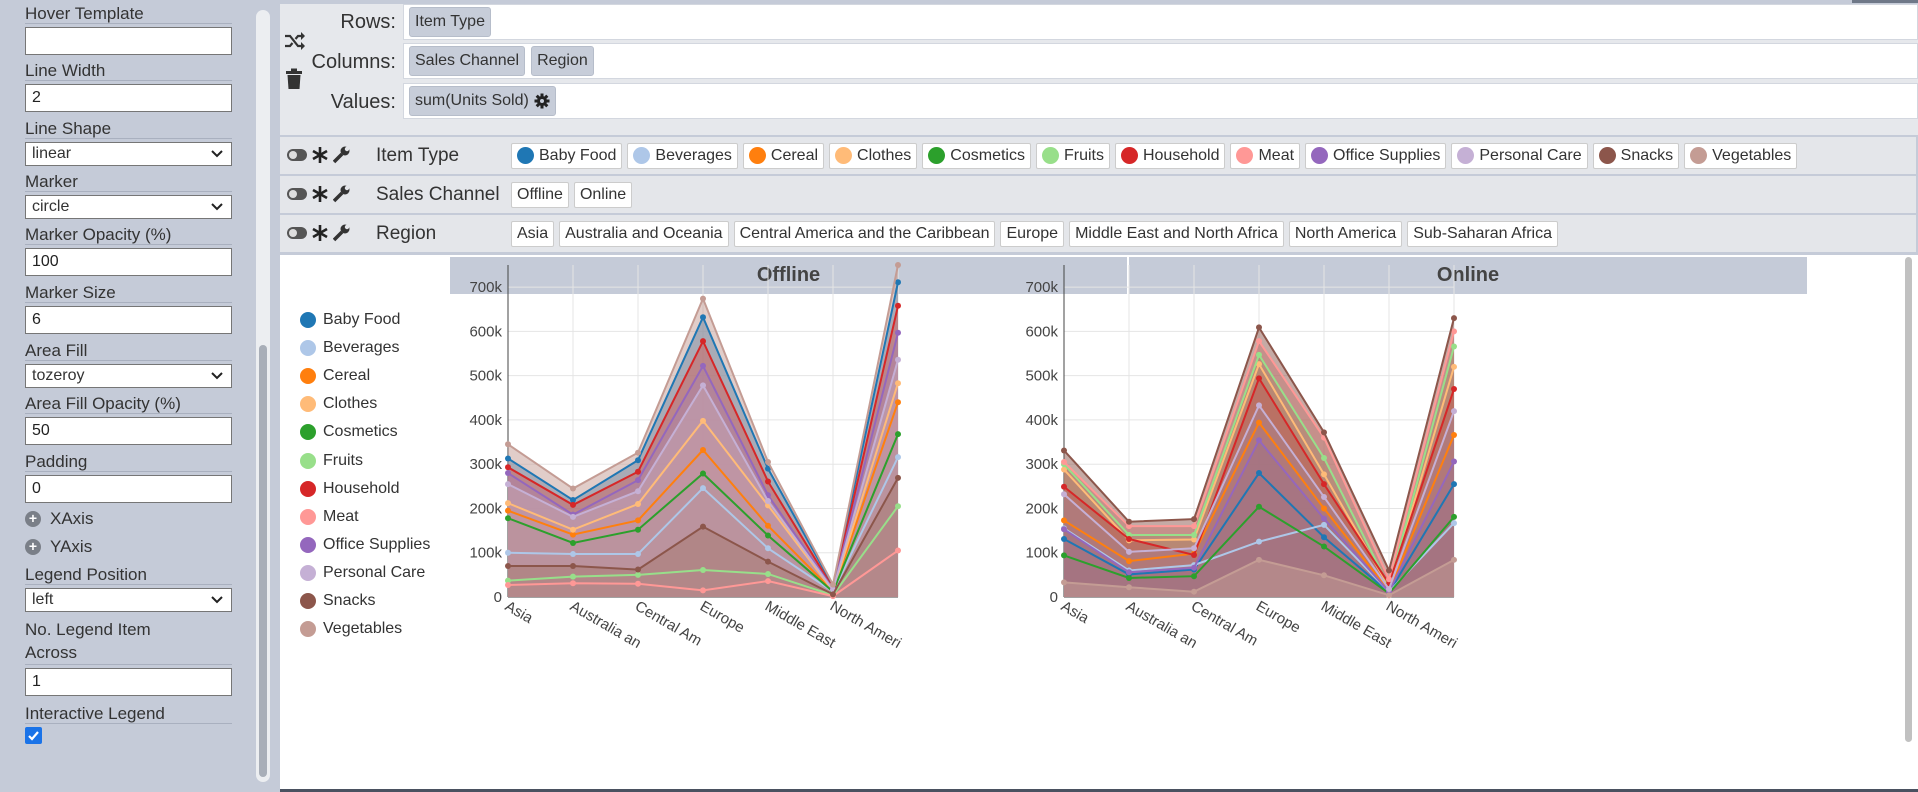 The image size is (1918, 792). Describe the element at coordinates (533, 233) in the screenshot. I see `filter-chip-asia: Asia` at that location.